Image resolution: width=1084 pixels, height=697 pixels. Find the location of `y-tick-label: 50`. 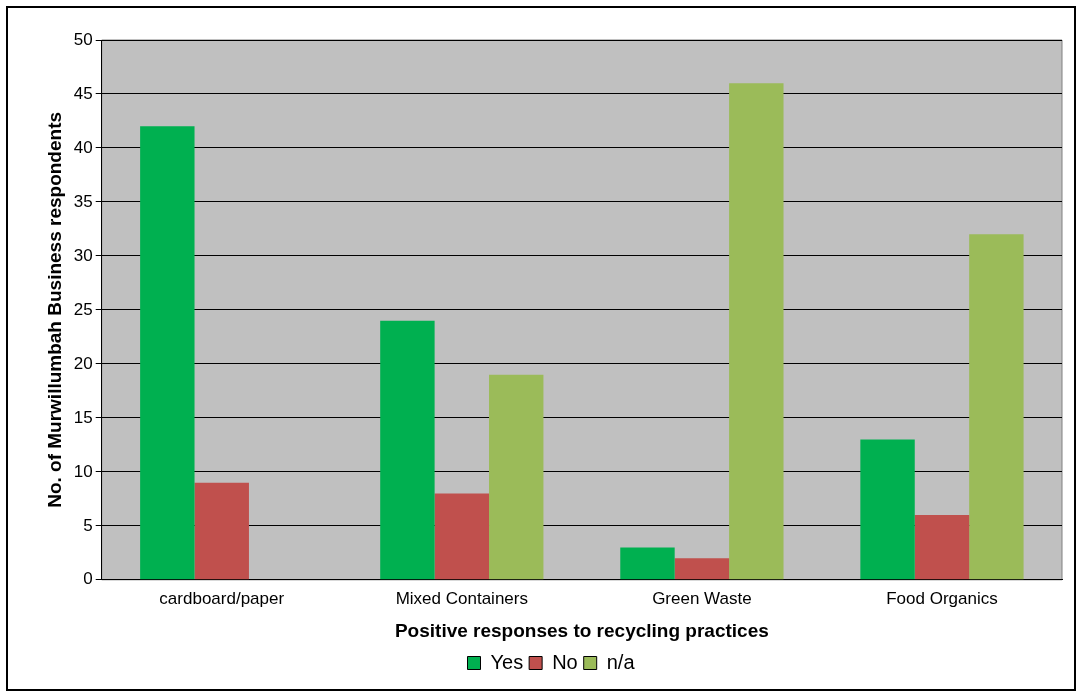

y-tick-label: 50 is located at coordinates (83, 39).